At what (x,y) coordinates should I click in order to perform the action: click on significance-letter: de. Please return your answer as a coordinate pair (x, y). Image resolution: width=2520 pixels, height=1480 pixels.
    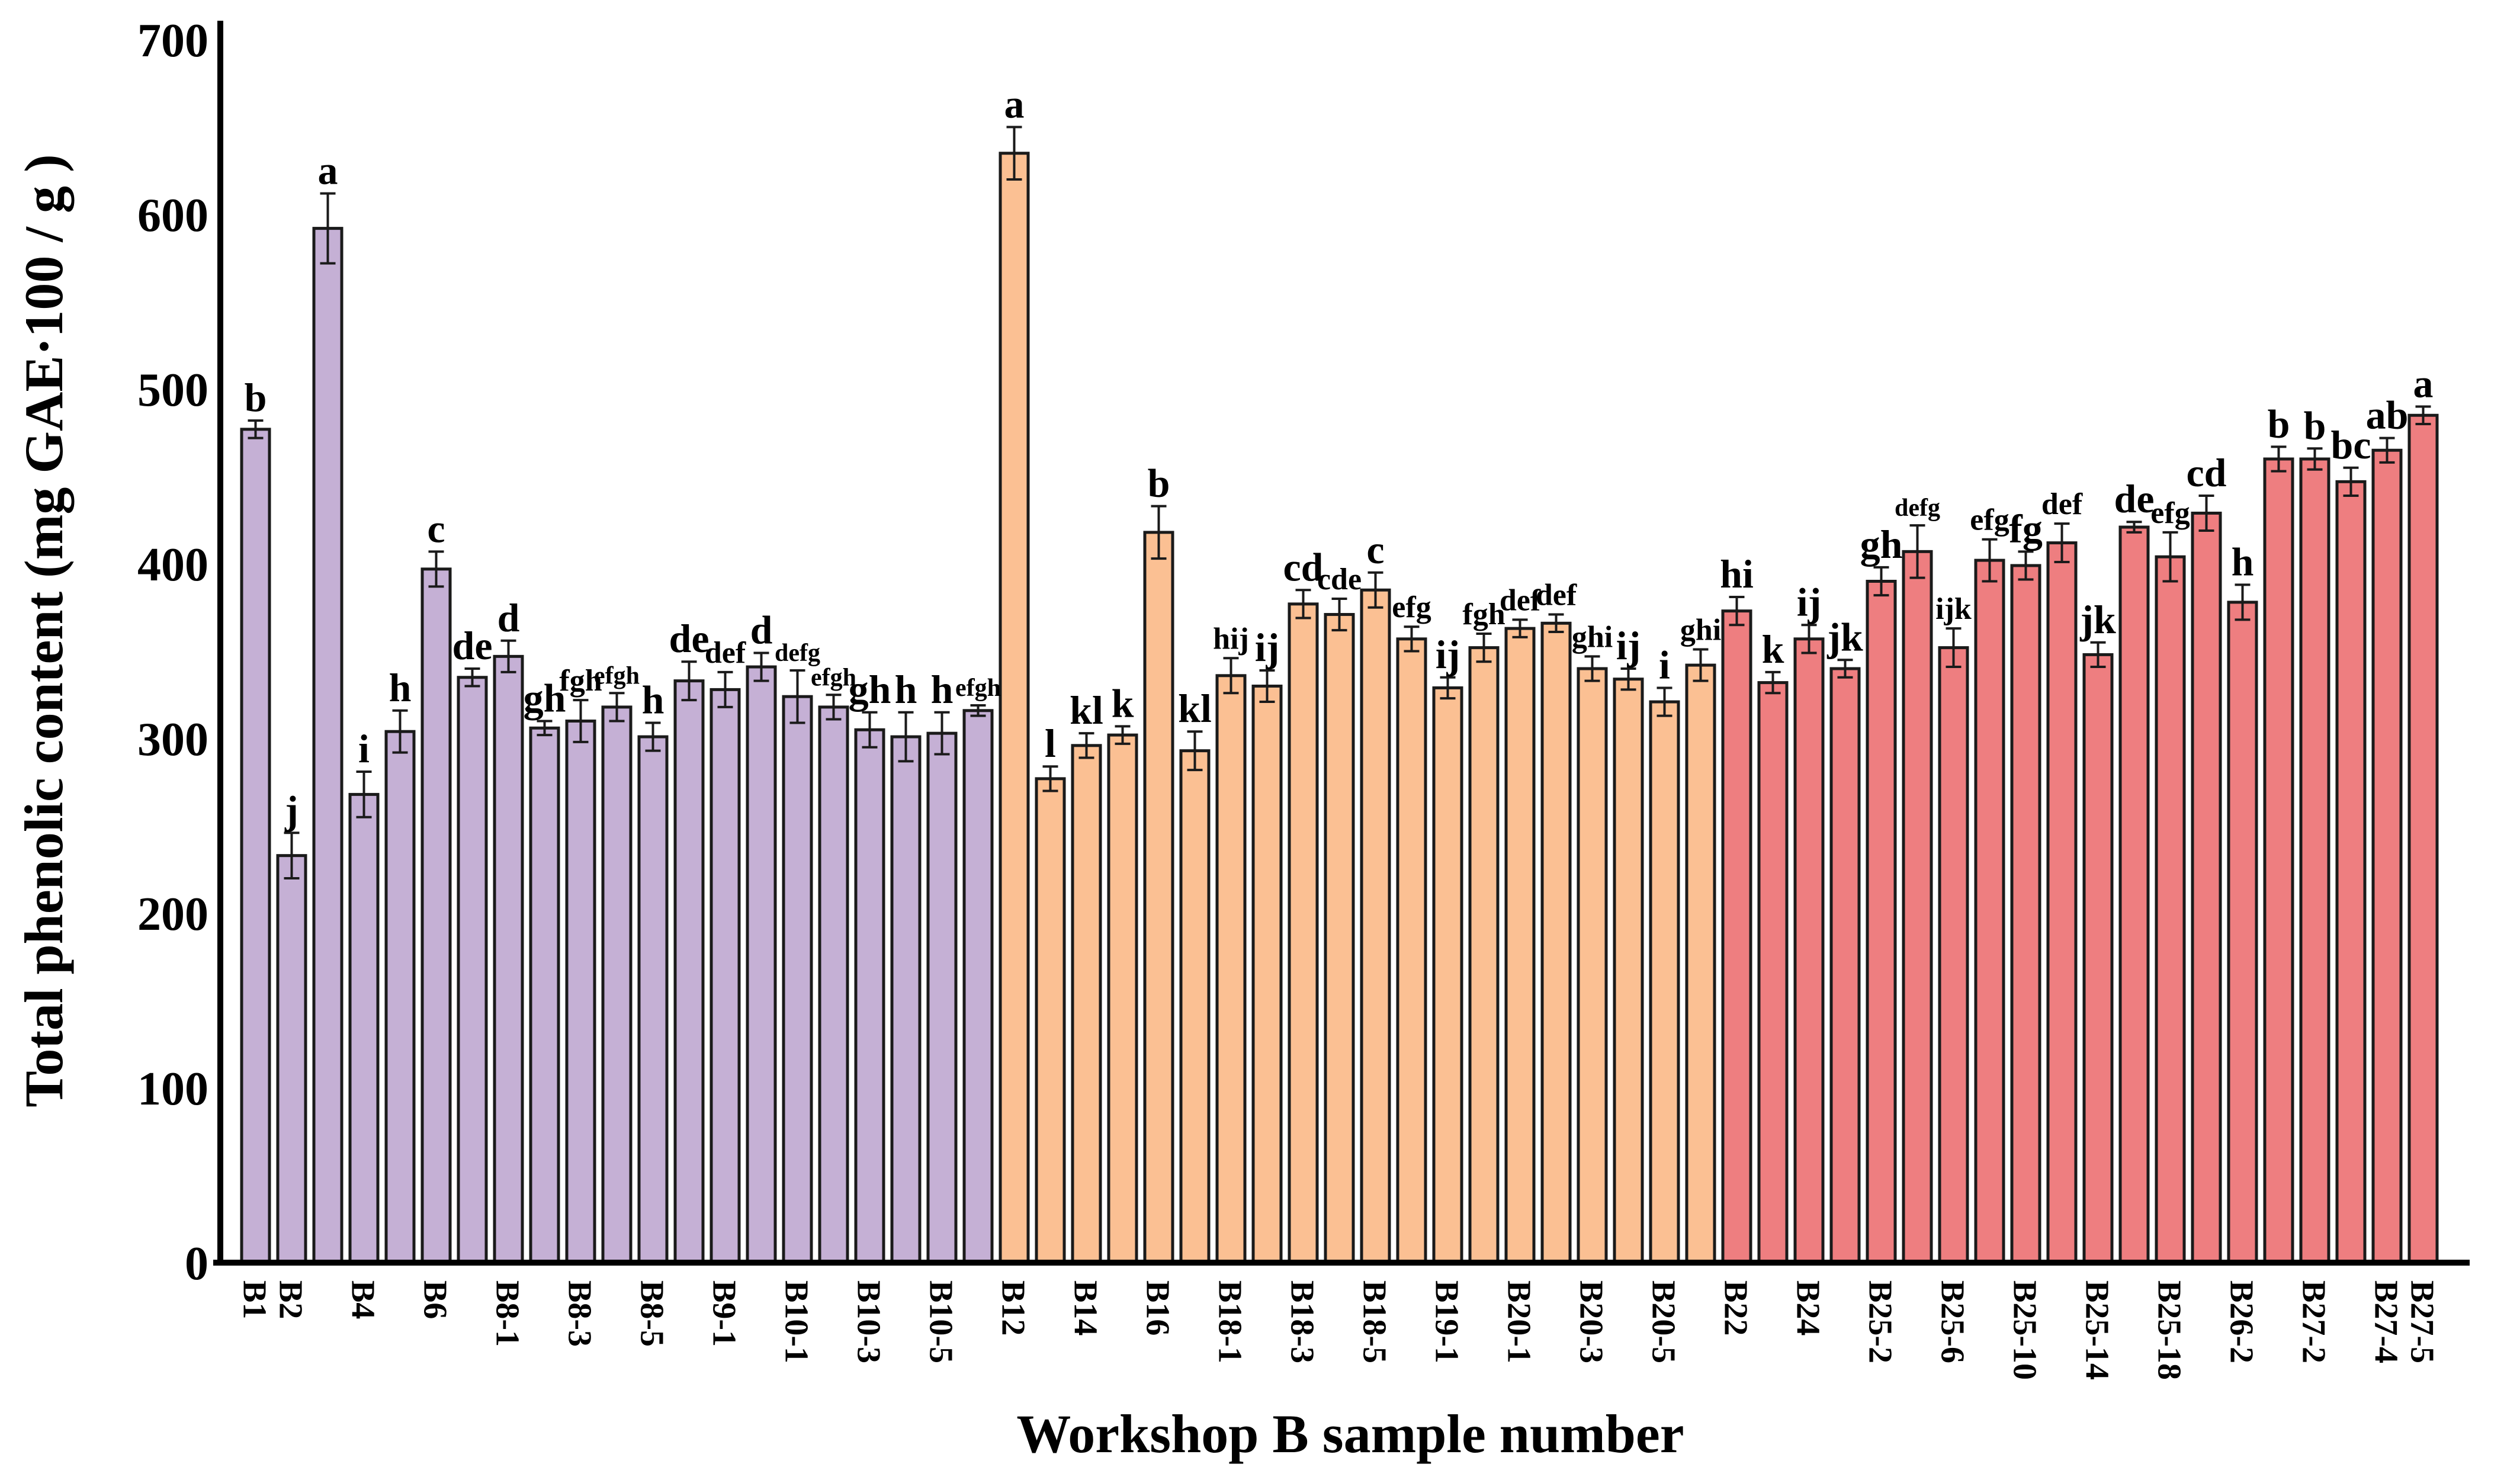
    Looking at the image, I should click on (472, 646).